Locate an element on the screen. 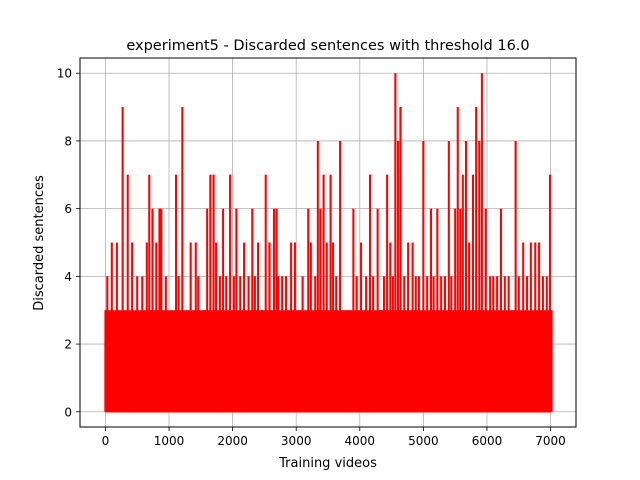 This screenshot has width=640, height=480. x-tick-label: 0 is located at coordinates (106, 441).